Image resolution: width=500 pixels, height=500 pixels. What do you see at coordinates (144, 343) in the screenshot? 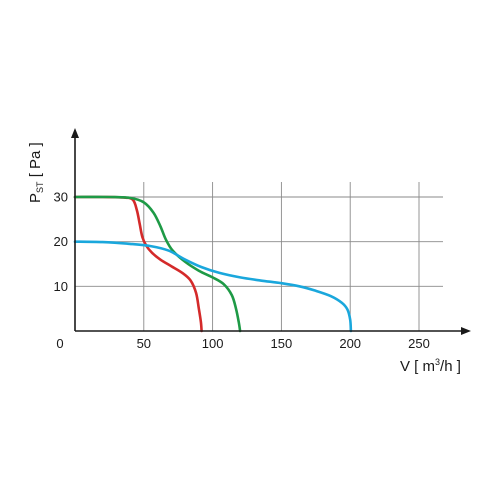
I see `x-tick-label-1: 50` at bounding box center [144, 343].